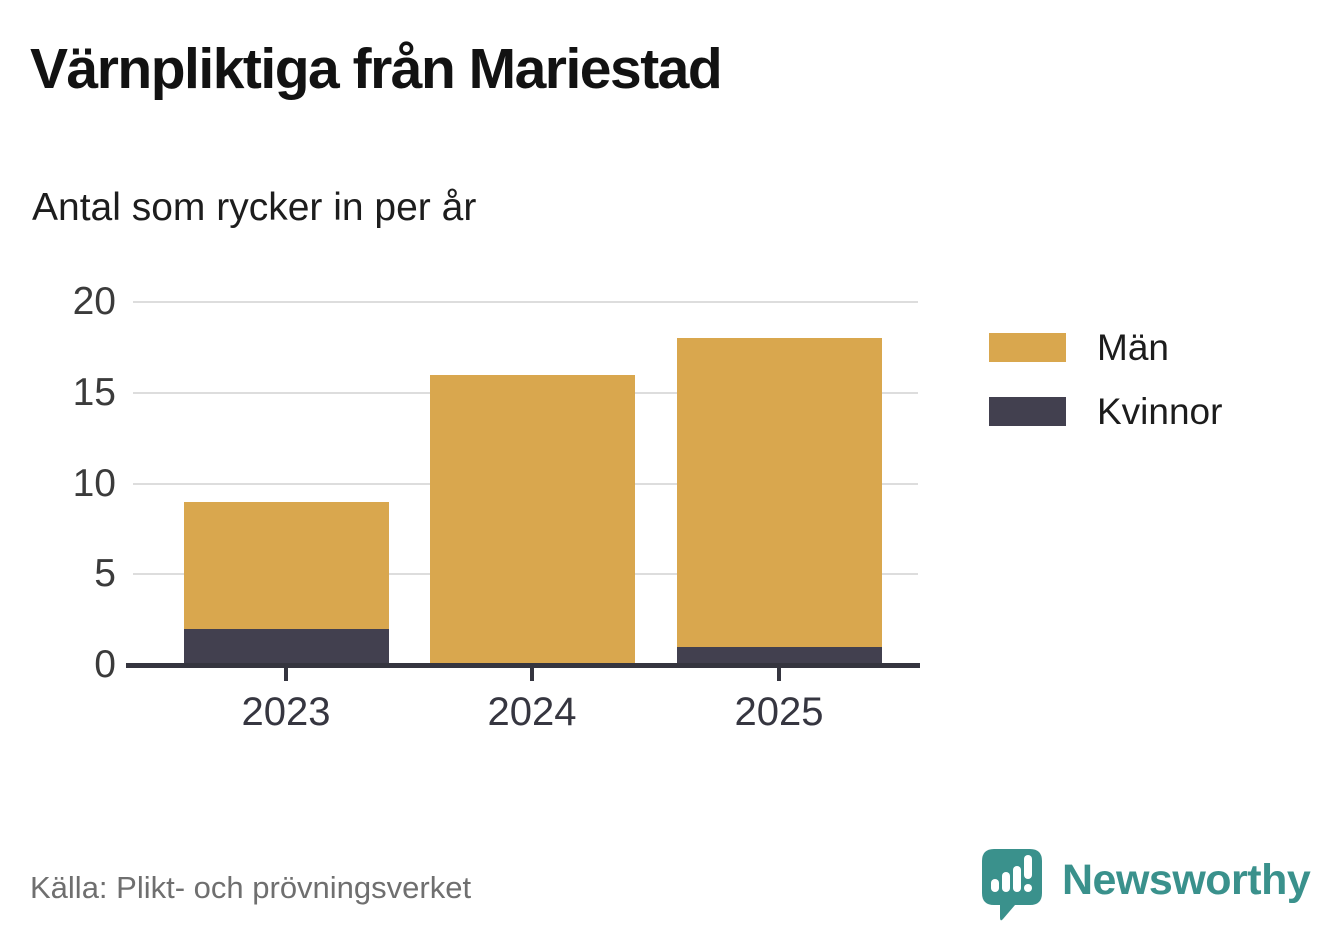 The height and width of the screenshot is (939, 1322). Describe the element at coordinates (1028, 888) in the screenshot. I see `logo-exclamation-dot` at that location.